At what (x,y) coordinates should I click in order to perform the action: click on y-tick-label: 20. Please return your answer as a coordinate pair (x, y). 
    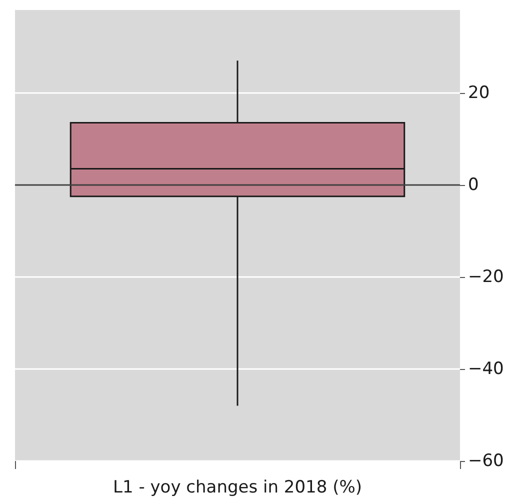
    Looking at the image, I should click on (479, 92).